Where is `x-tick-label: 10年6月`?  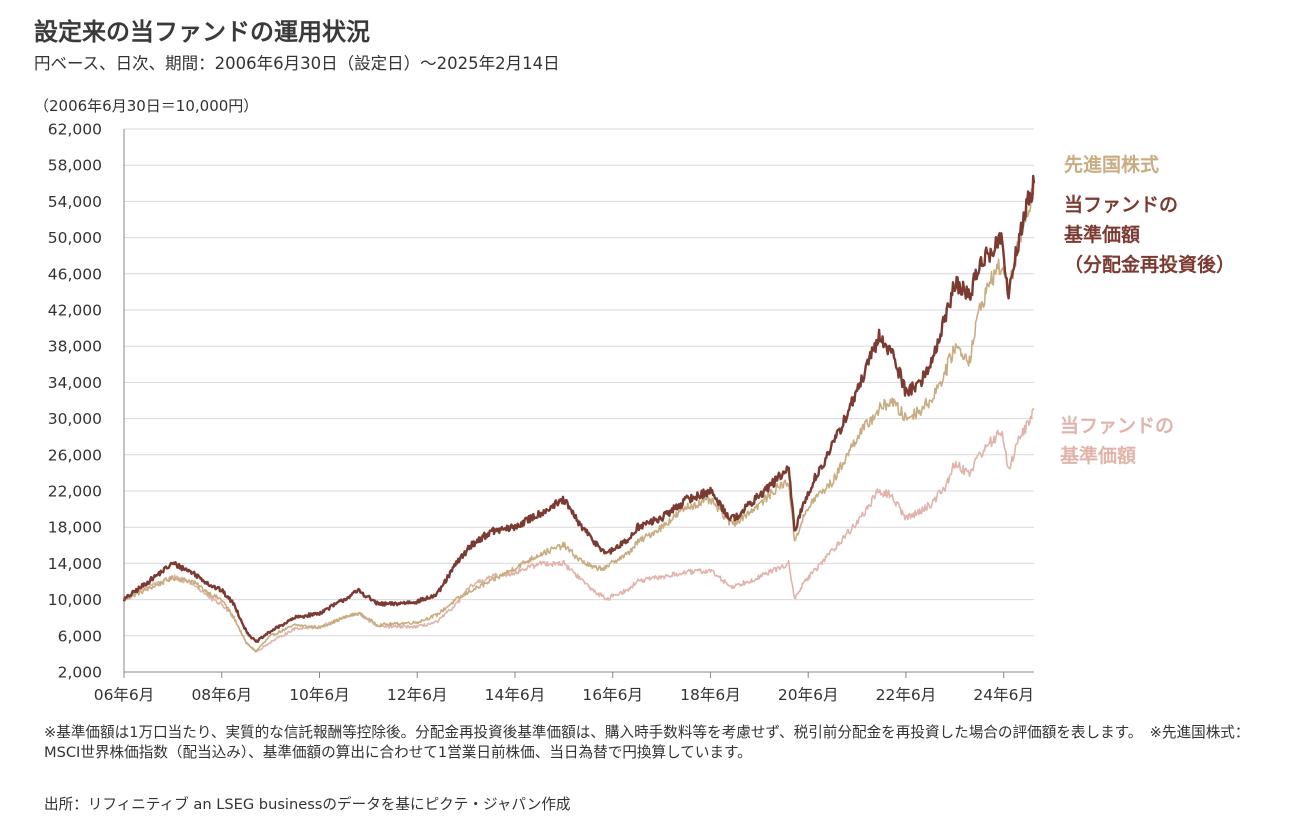
x-tick-label: 10年6月 is located at coordinates (319, 695).